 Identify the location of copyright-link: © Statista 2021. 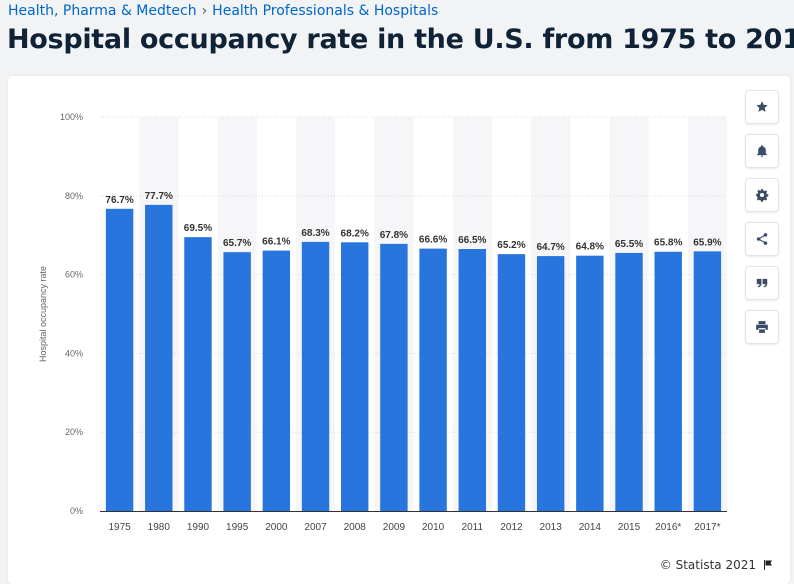
(707, 565).